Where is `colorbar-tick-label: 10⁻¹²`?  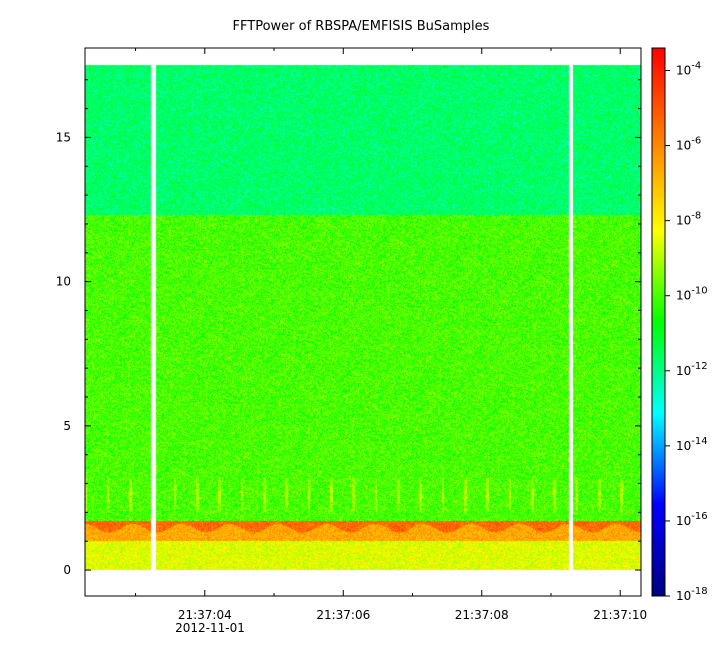 colorbar-tick-label: 10⁻¹² is located at coordinates (692, 369).